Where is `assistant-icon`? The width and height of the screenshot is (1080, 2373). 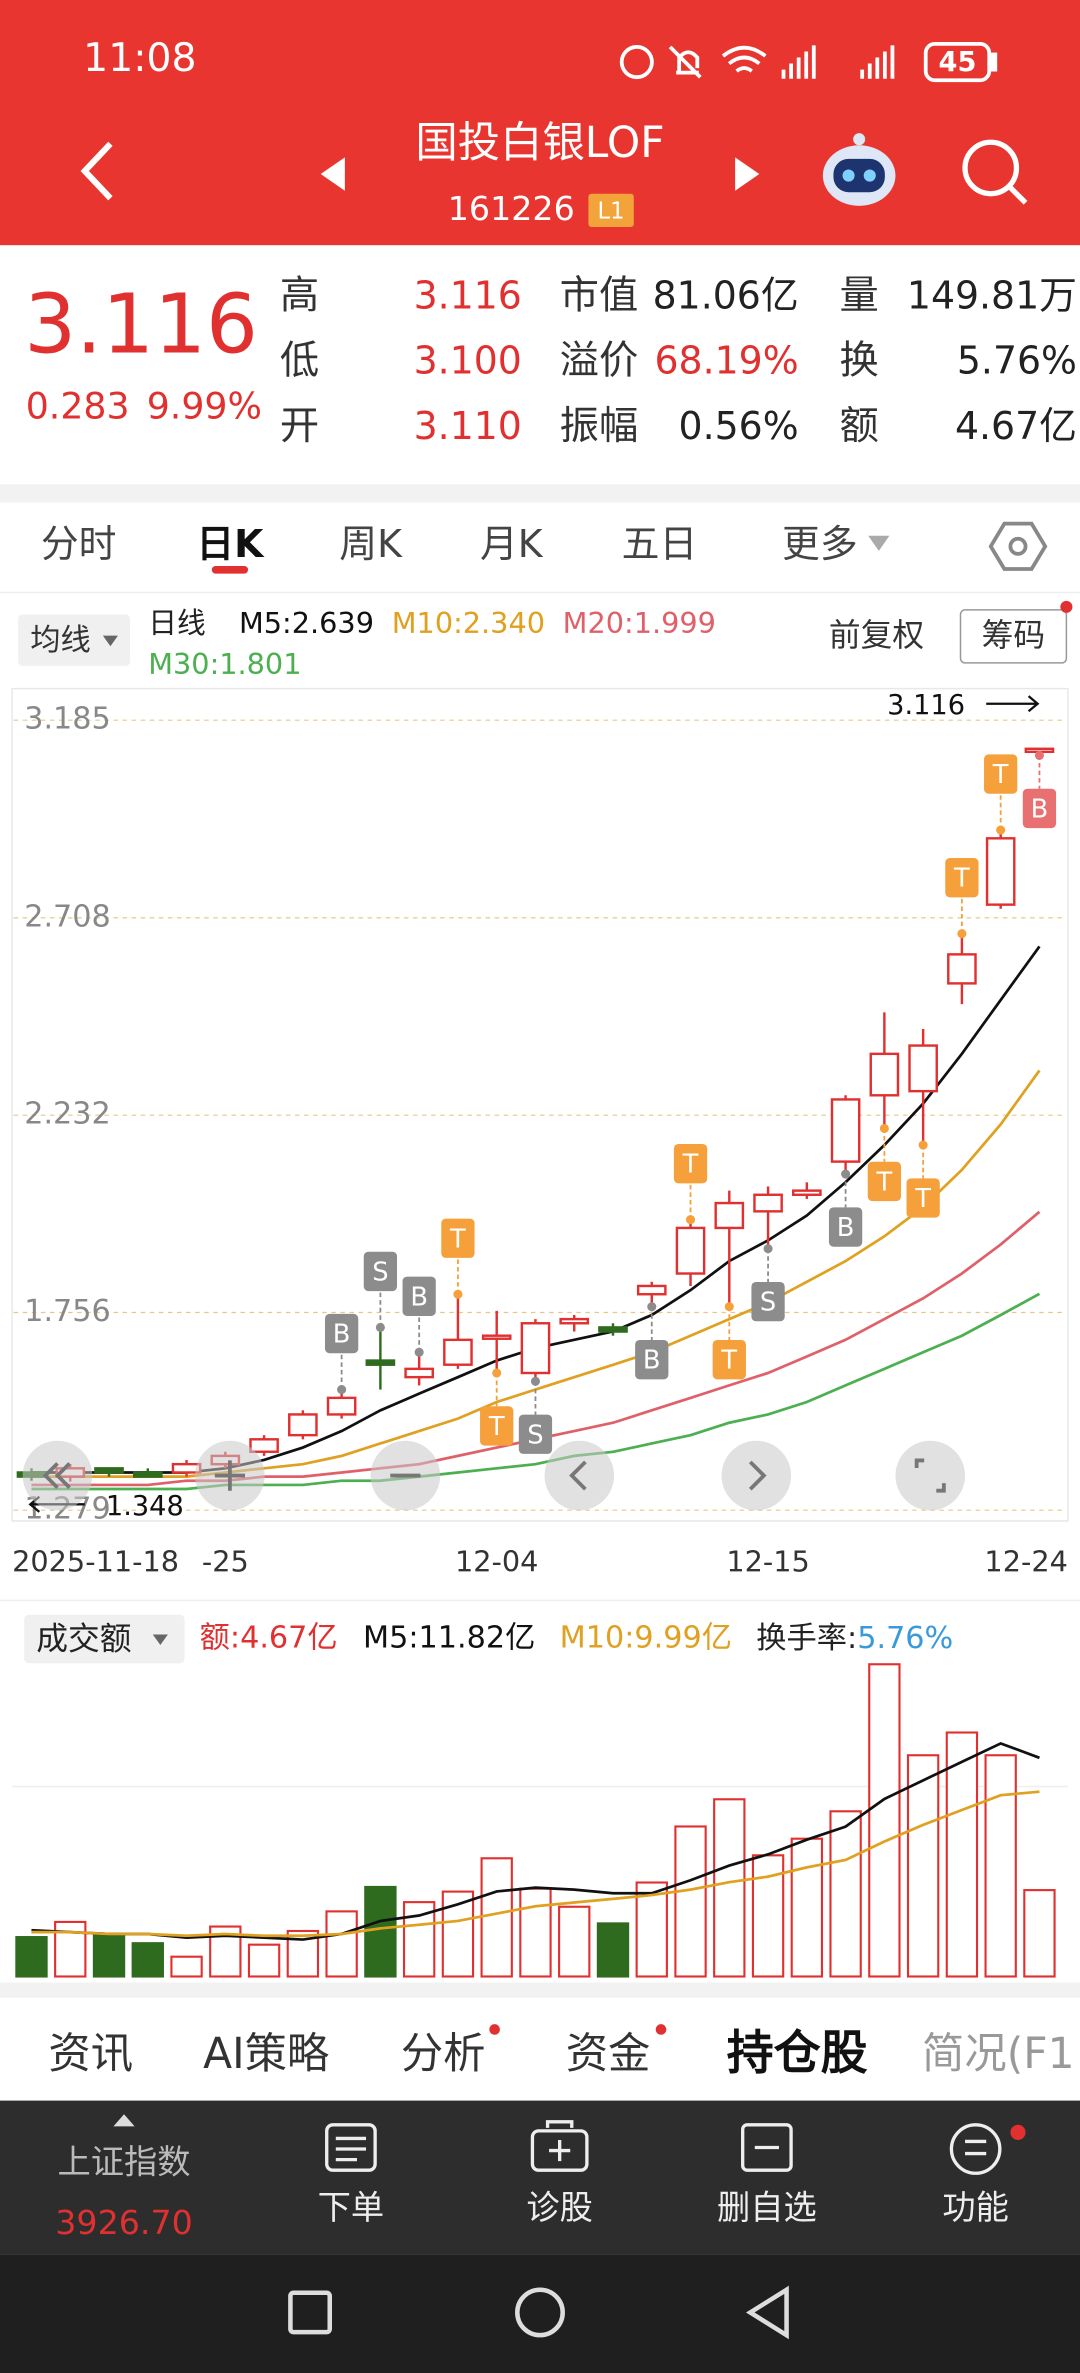 assistant-icon is located at coordinates (859, 169).